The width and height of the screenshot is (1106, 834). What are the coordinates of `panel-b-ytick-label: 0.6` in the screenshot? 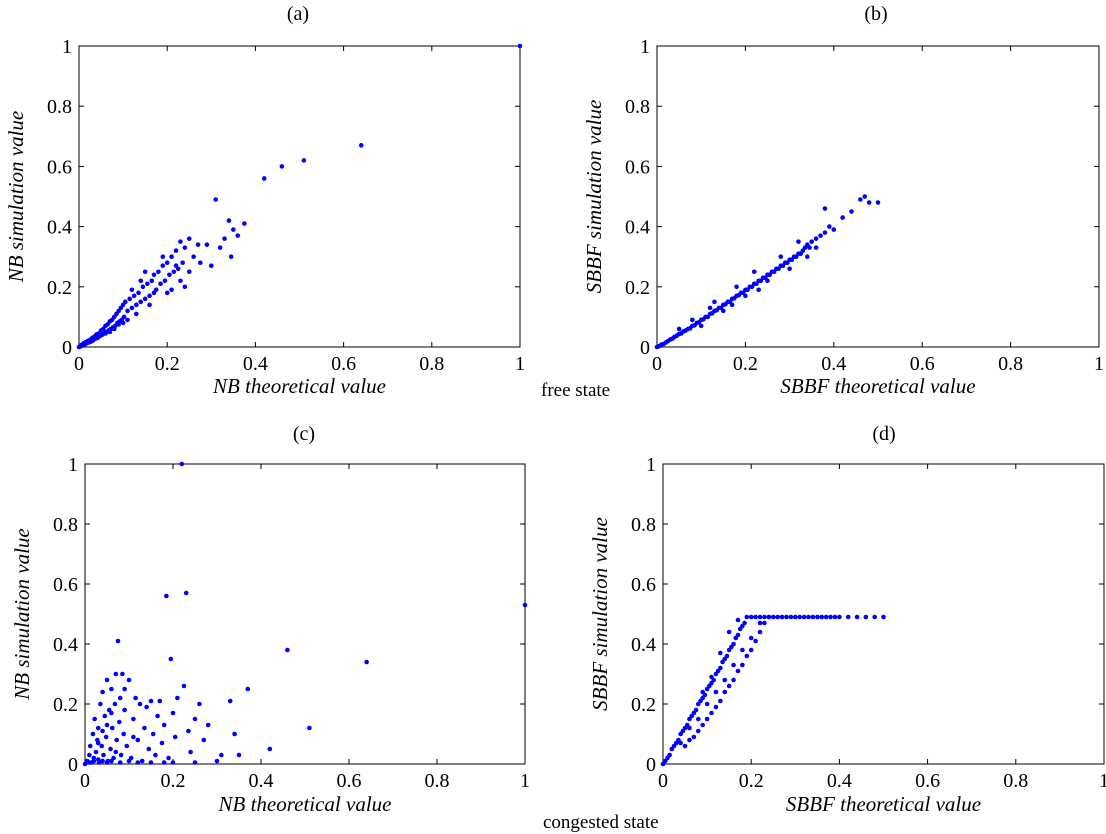 It's located at (637, 167).